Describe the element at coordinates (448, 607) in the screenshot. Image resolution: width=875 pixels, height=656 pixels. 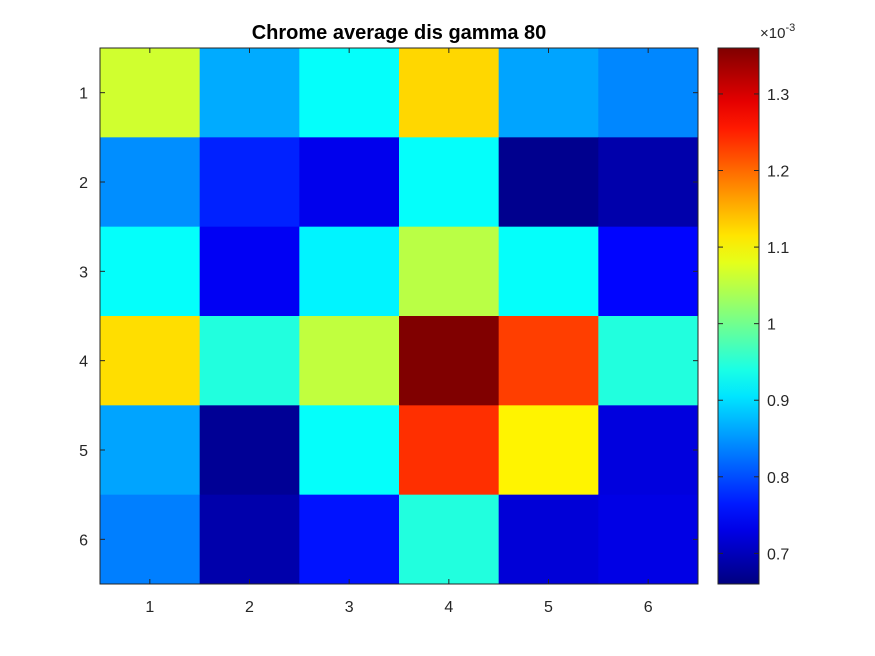
I see `x-tick-label: 4` at that location.